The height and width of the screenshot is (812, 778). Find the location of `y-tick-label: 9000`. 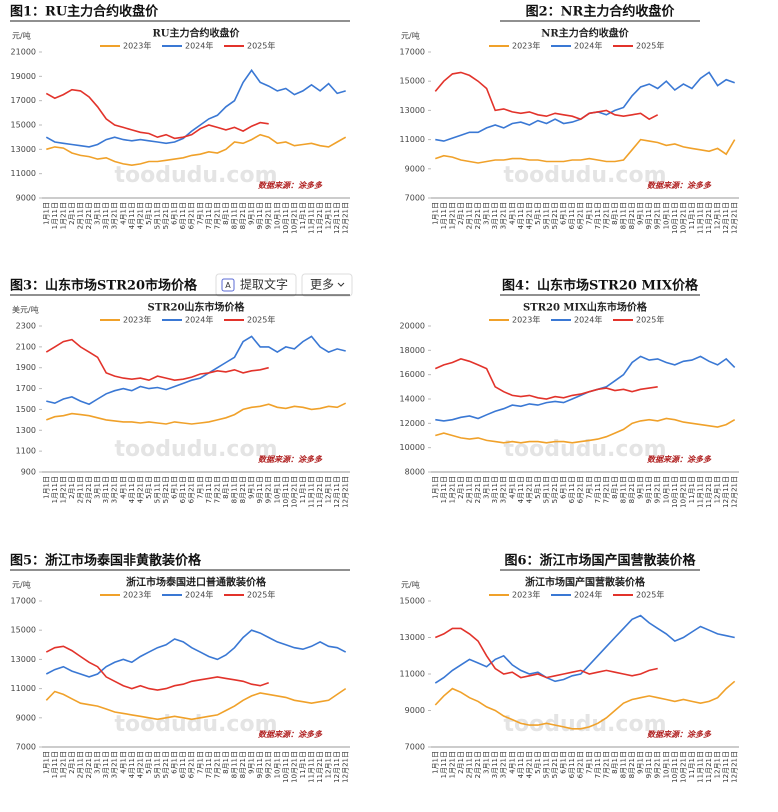

y-tick-label: 9000 is located at coordinates (26, 198).